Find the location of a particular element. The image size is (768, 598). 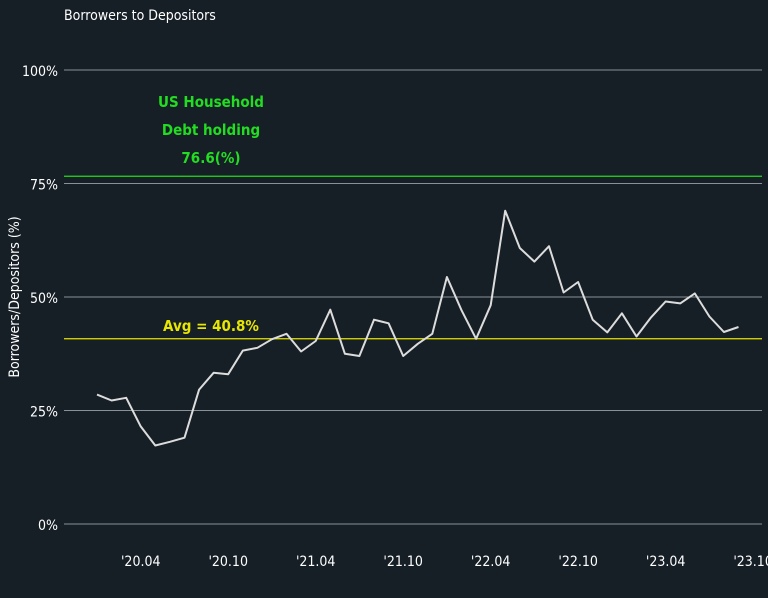

x-tick-label: '22.10 is located at coordinates (578, 562).